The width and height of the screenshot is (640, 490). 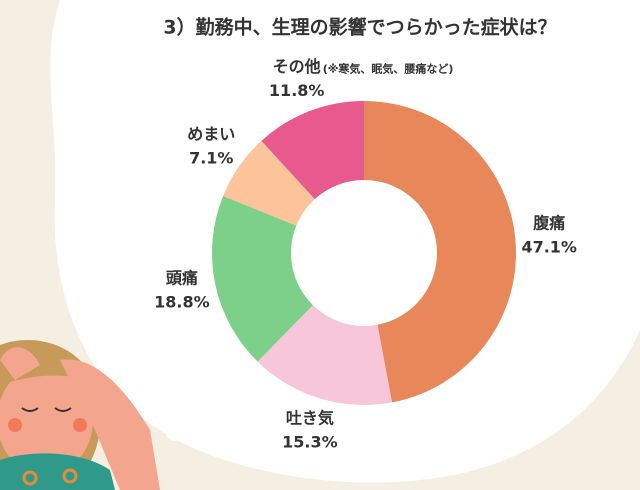 I want to click on segment-label: めまい, so click(x=211, y=133).